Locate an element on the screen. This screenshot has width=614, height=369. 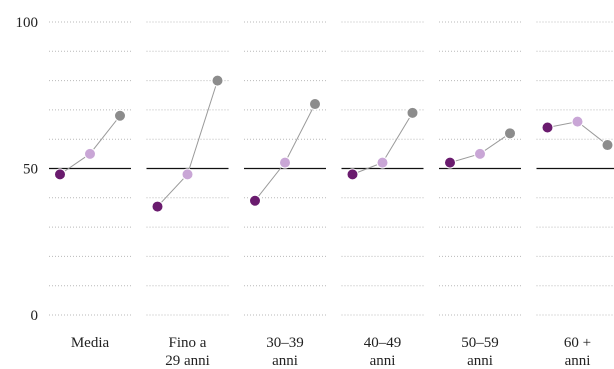
category-label-line: Fino a is located at coordinates (188, 343).